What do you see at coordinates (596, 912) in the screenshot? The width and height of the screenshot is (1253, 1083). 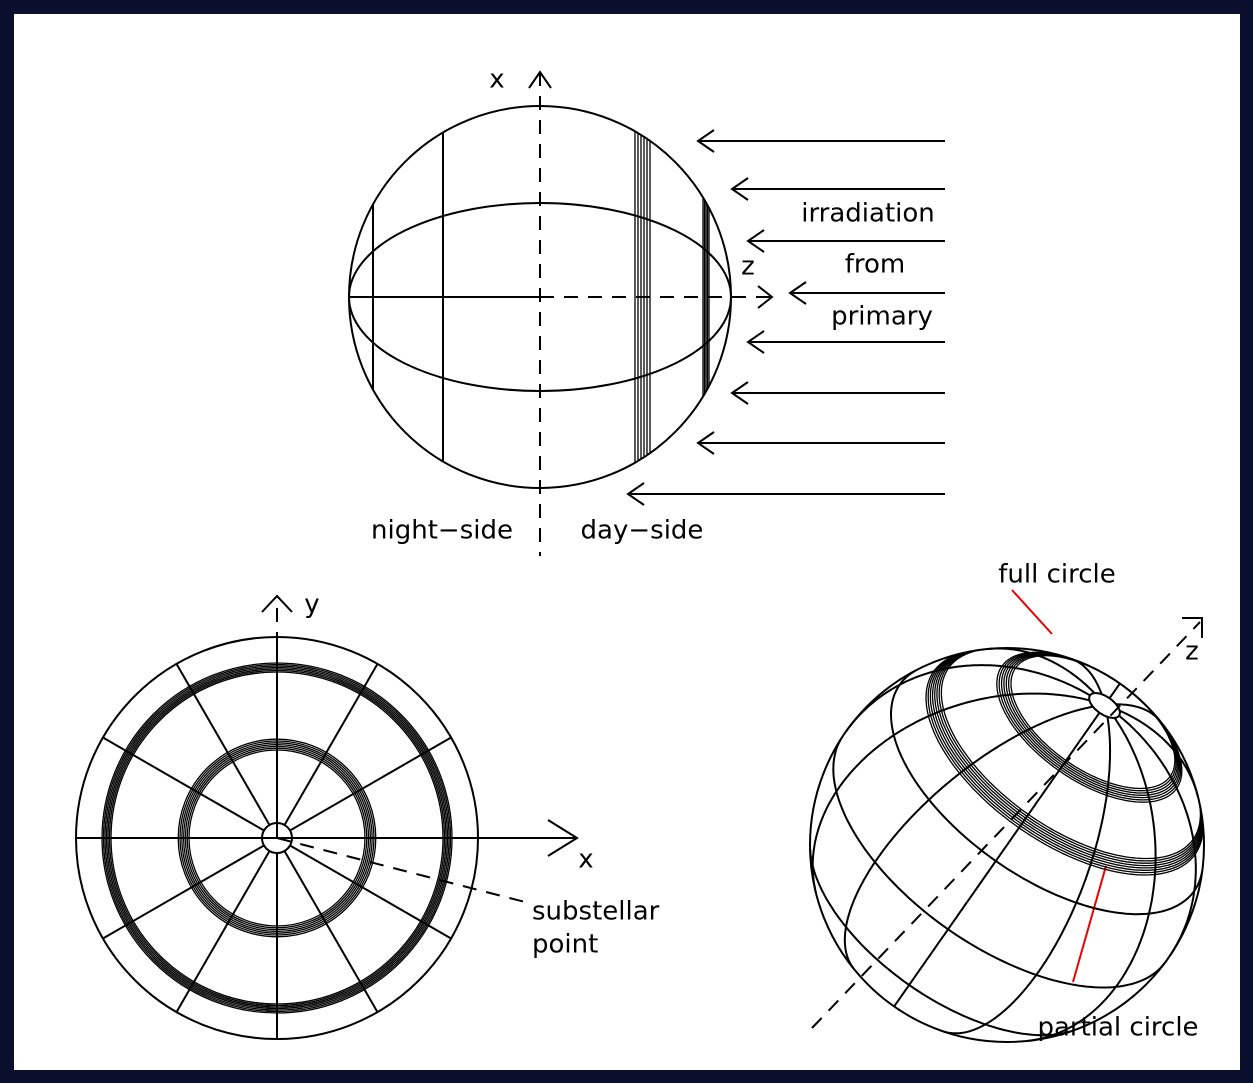 I see `label: substellar` at bounding box center [596, 912].